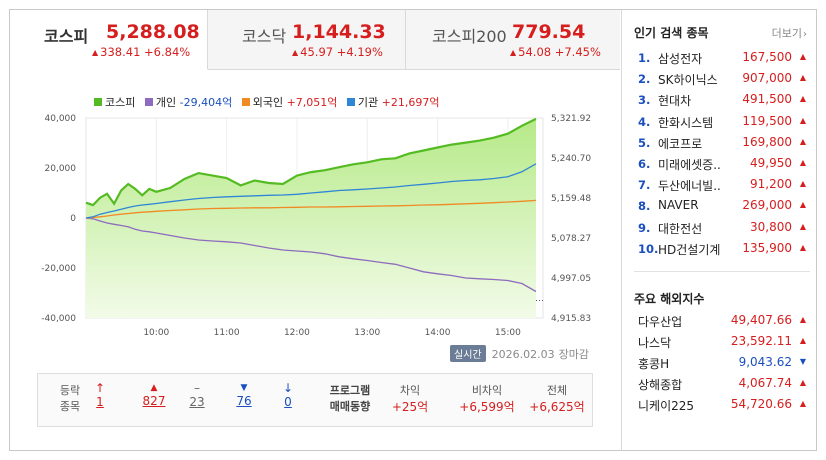 The height and width of the screenshot is (460, 826). I want to click on stock-name-link: 한화시스템, so click(686, 122).